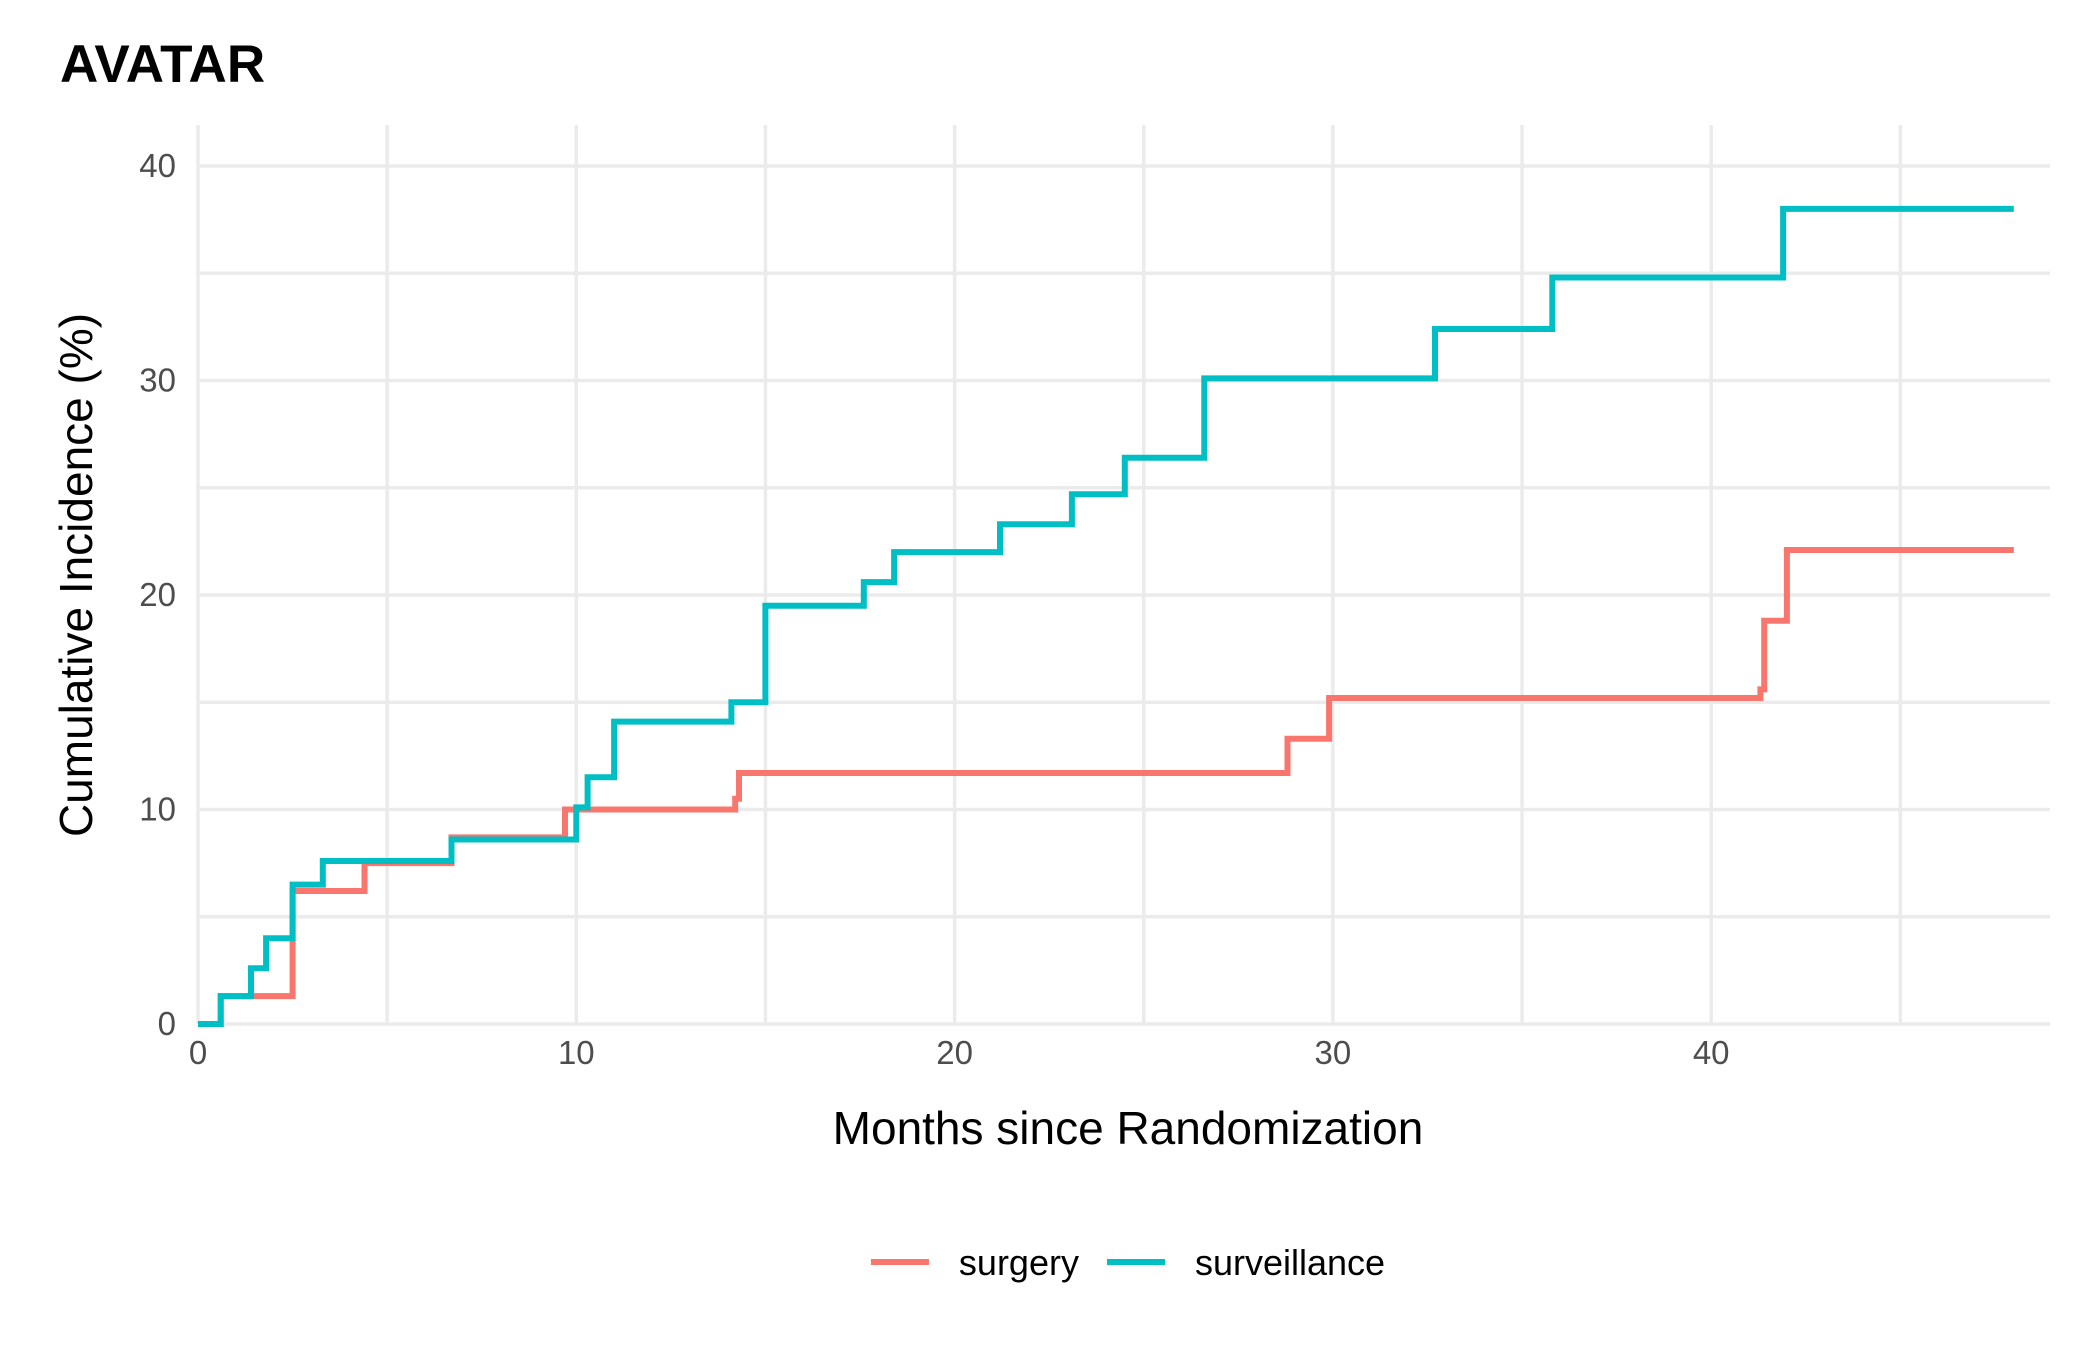 This screenshot has width=2100, height=1355. I want to click on x-tick-label: 0, so click(198, 1052).